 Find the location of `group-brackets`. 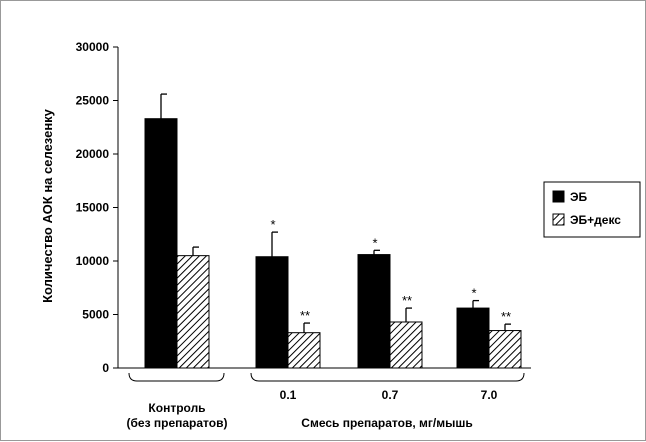

group-brackets is located at coordinates (326, 377).